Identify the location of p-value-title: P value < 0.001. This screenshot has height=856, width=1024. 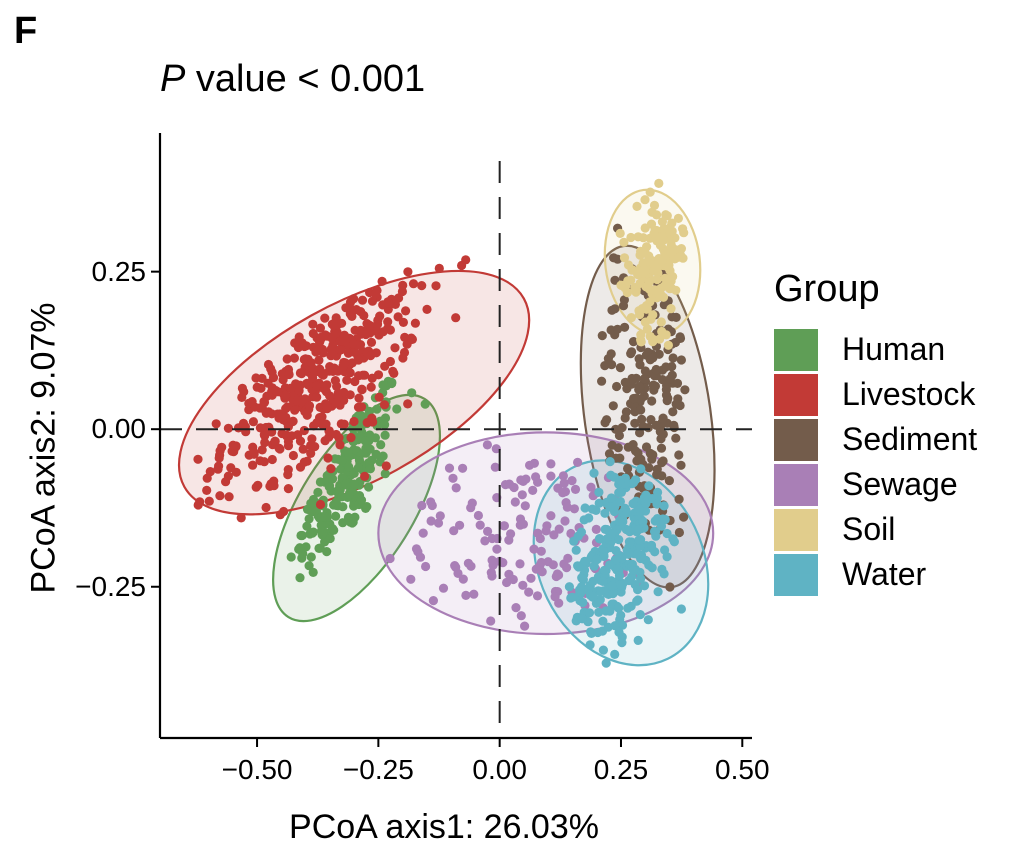
(292, 79).